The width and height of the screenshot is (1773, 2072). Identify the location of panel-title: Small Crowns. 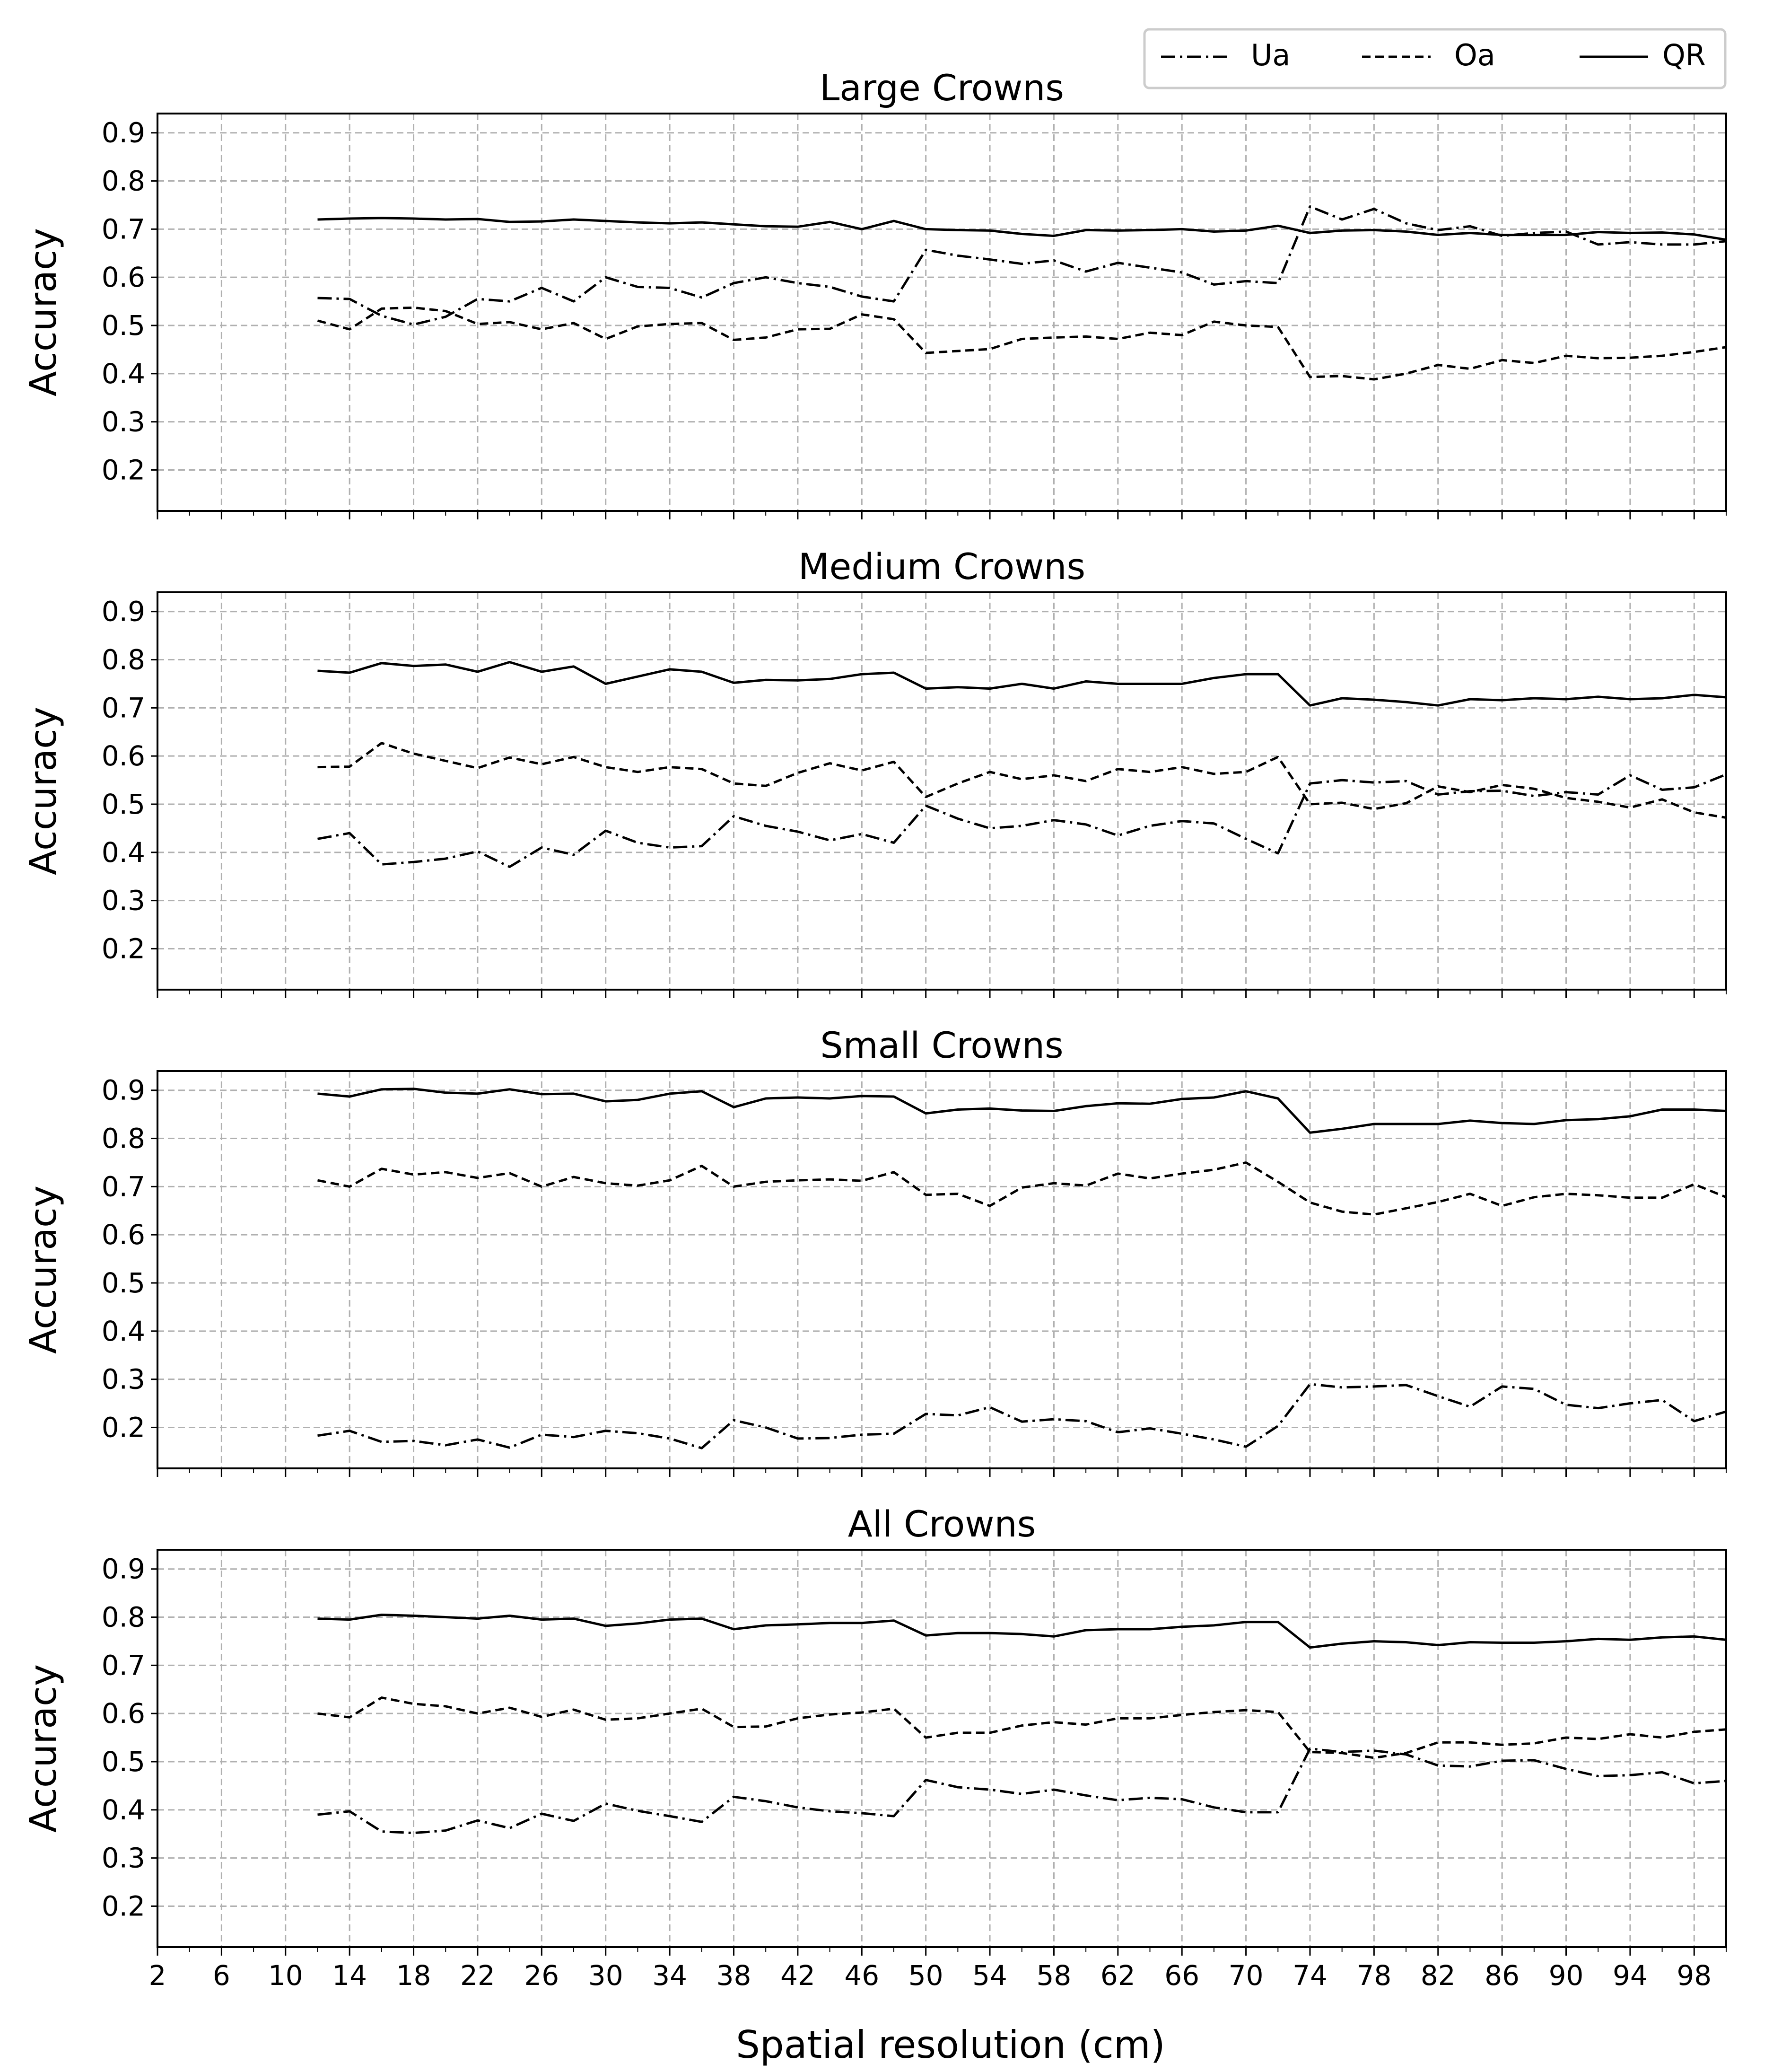
(941, 1045).